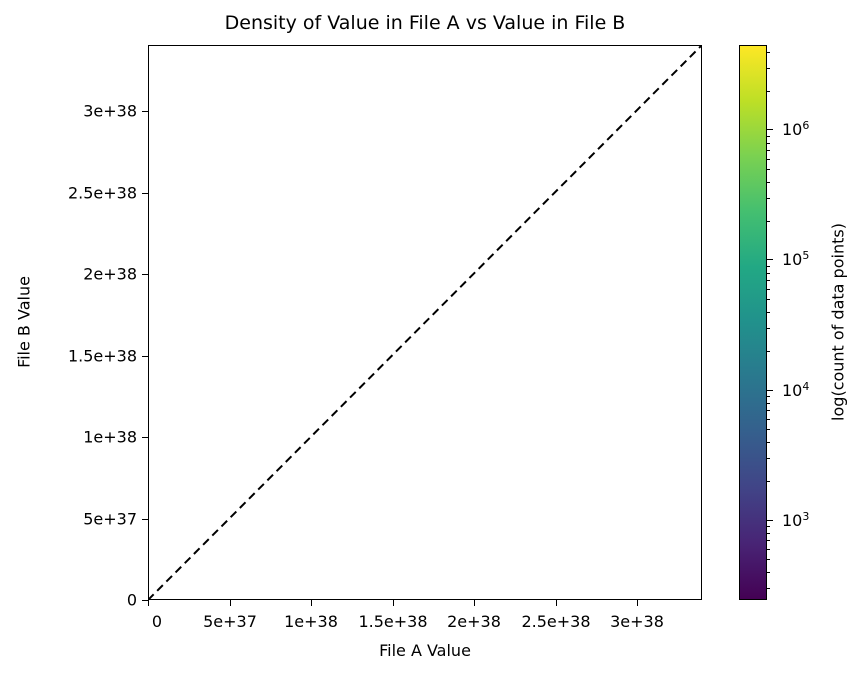  What do you see at coordinates (637, 621) in the screenshot?
I see `x-tick-label: 3e+38` at bounding box center [637, 621].